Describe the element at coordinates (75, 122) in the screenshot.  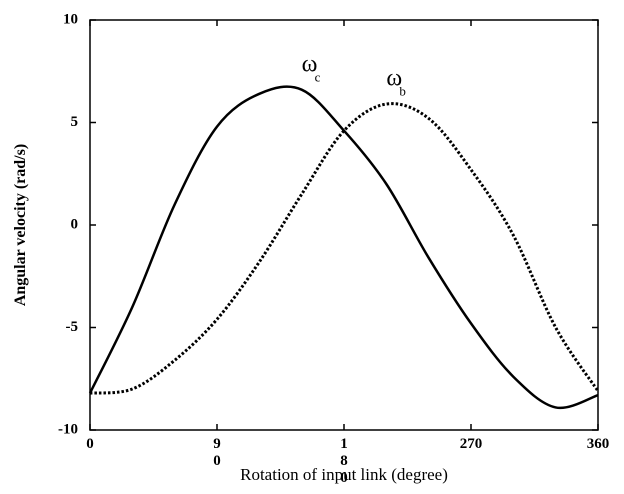
I see `y-tick-label: 5` at that location.